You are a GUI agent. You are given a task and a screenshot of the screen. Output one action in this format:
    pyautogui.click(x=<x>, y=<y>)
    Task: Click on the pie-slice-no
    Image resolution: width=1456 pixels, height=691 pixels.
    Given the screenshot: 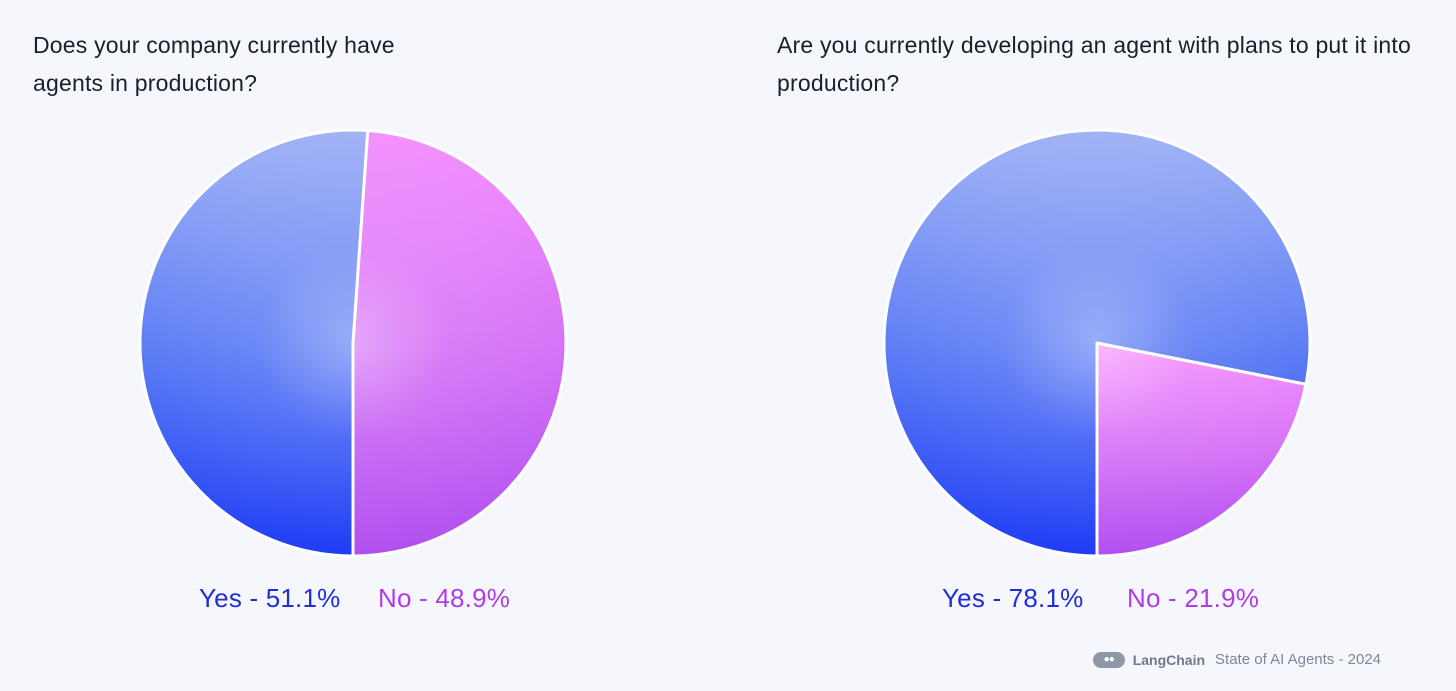 What is the action you would take?
    pyautogui.click(x=459, y=343)
    